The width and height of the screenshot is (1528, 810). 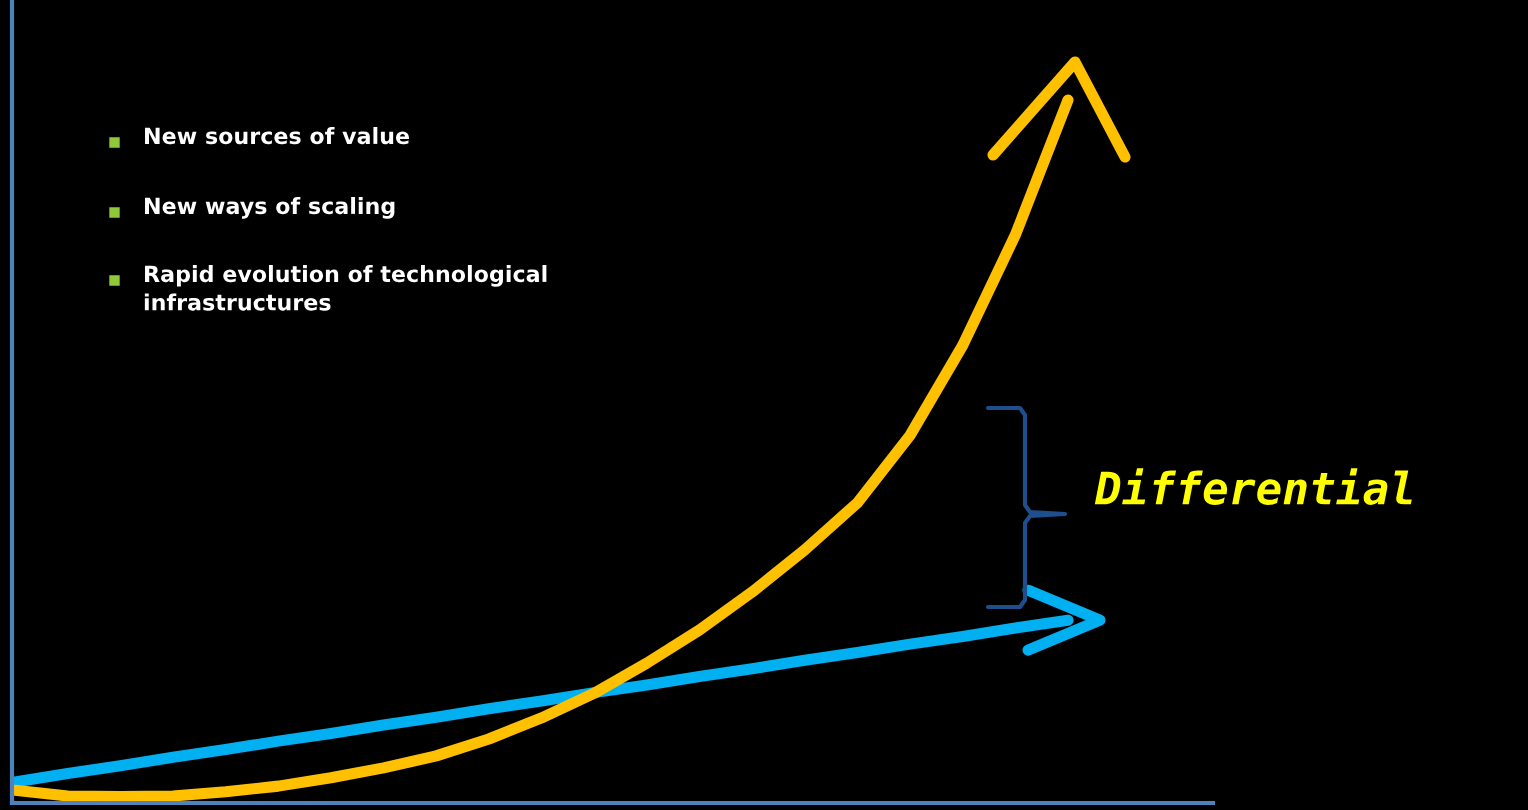 I want to click on text: Differential, so click(x=1253, y=486).